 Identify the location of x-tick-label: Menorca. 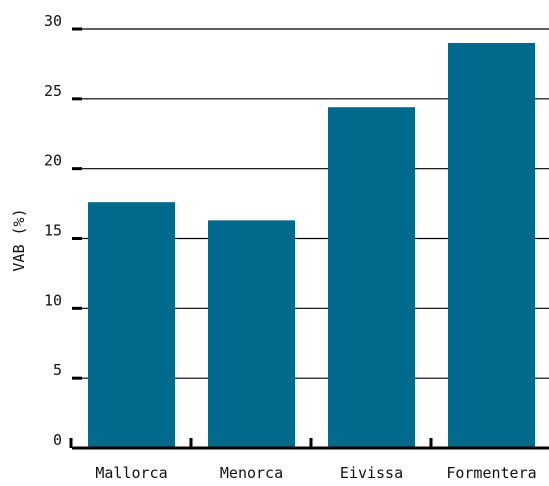
(251, 473).